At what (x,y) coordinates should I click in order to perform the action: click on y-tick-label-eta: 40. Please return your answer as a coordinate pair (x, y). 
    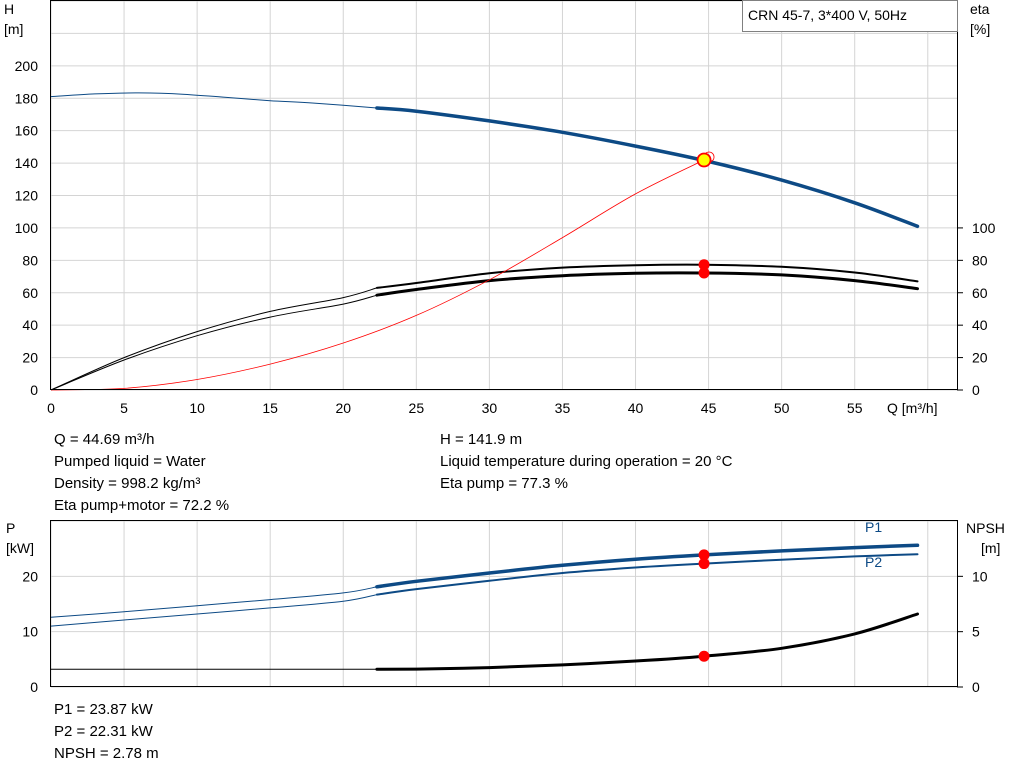
    Looking at the image, I should click on (980, 325).